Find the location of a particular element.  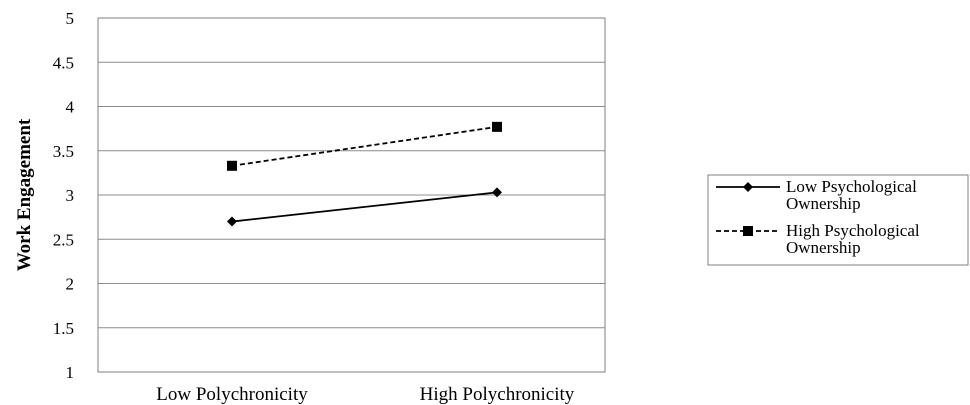

y-tick-label: 4 is located at coordinates (70, 107).